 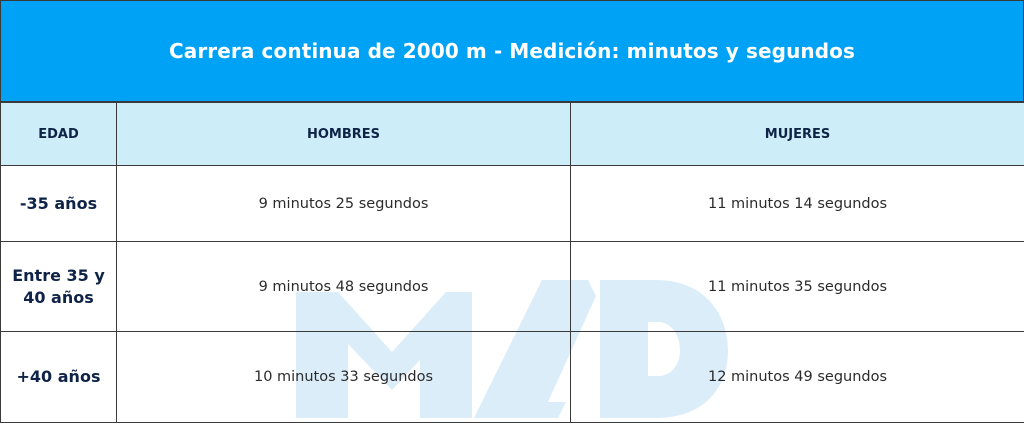 What do you see at coordinates (59, 204) in the screenshot?
I see `age-cell: -35 años` at bounding box center [59, 204].